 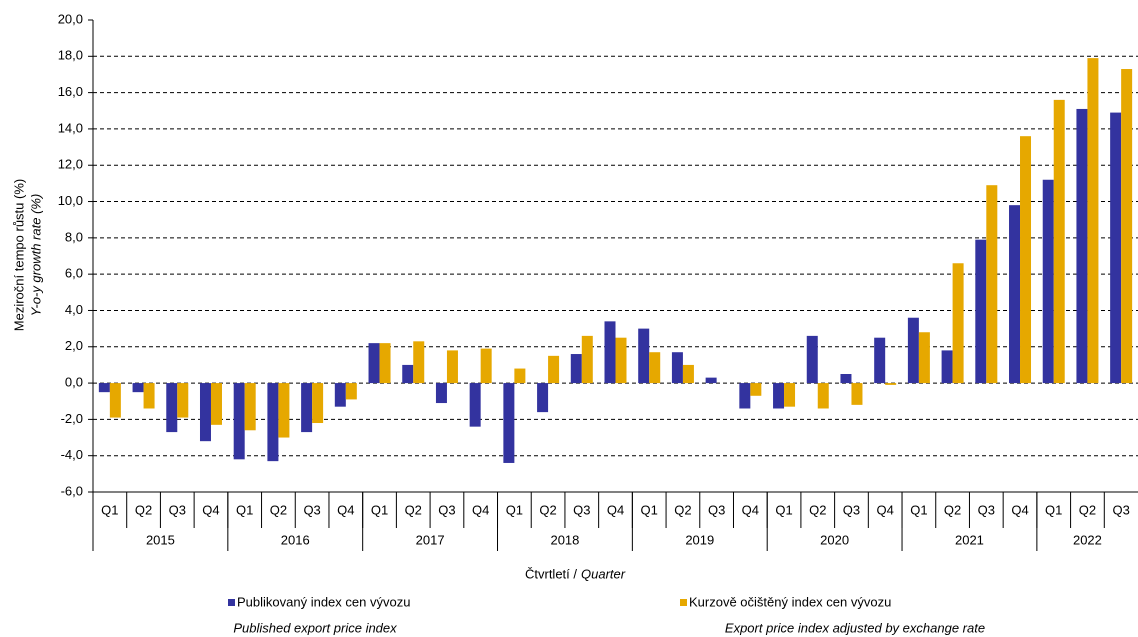 I want to click on x-axis-label: Čtvrtletí /, so click(x=551, y=573).